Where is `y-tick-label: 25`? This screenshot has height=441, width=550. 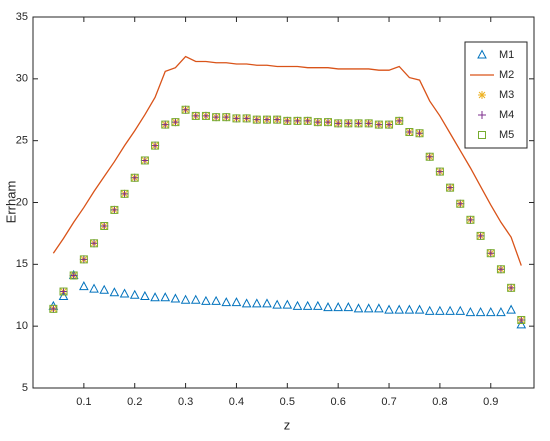
y-tick-label: 25 is located at coordinates (22, 141).